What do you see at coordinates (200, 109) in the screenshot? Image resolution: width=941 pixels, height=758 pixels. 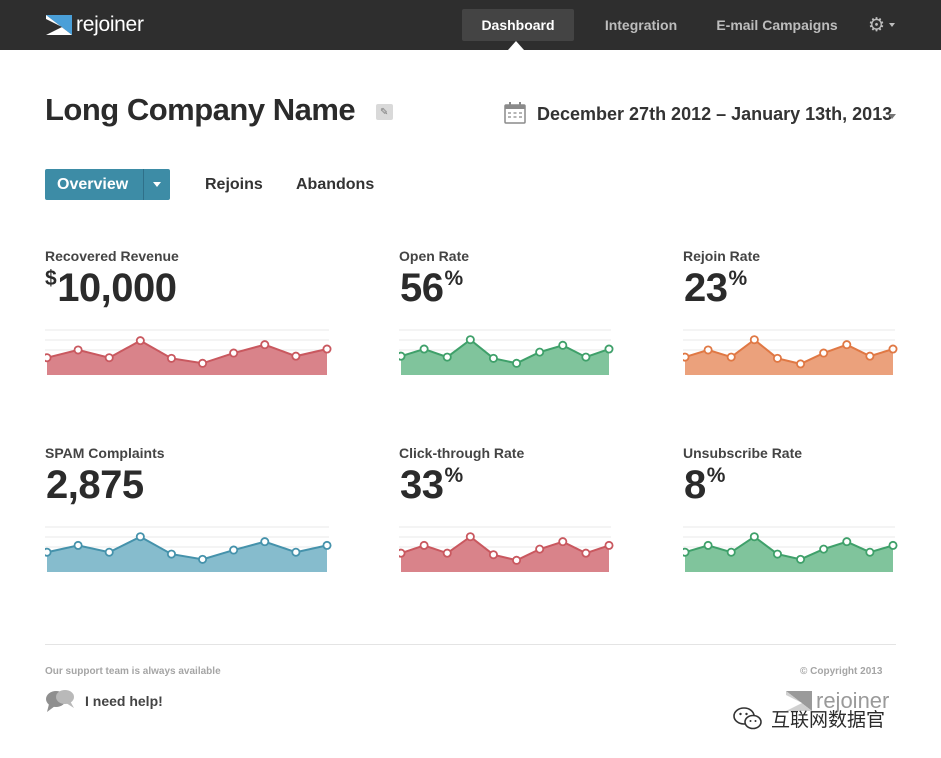 I see `page-title: Long Company Name` at bounding box center [200, 109].